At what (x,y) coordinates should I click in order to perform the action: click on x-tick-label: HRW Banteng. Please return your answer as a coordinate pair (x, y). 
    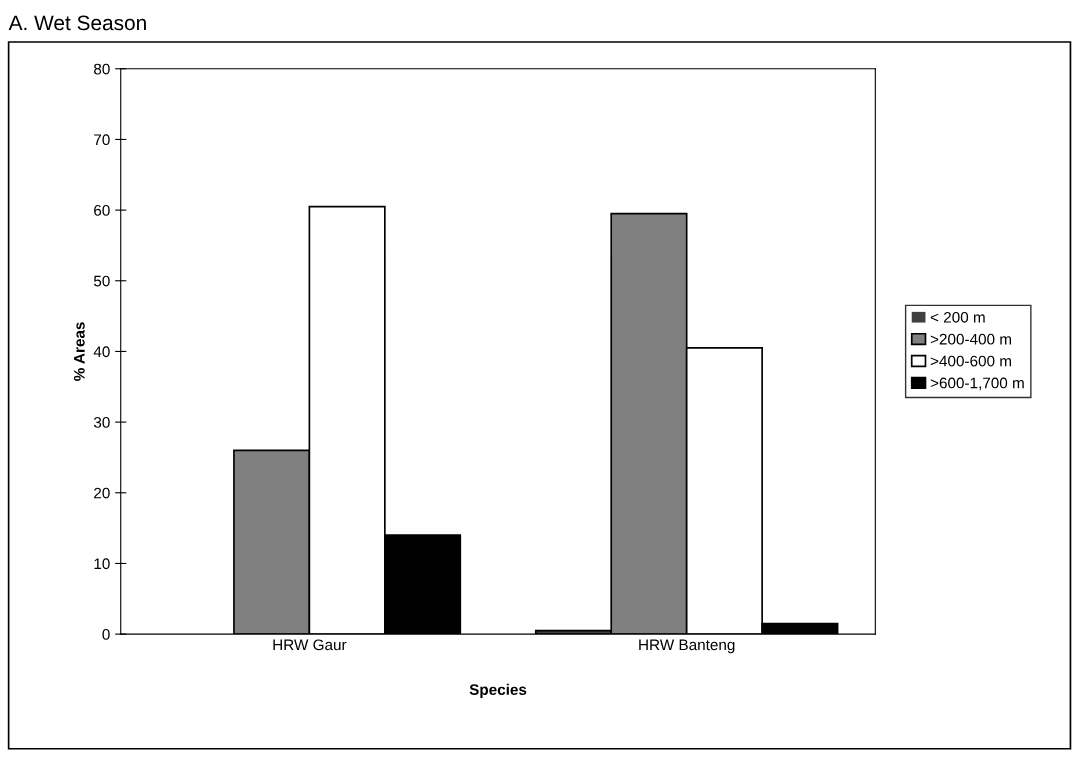
    Looking at the image, I should click on (687, 646).